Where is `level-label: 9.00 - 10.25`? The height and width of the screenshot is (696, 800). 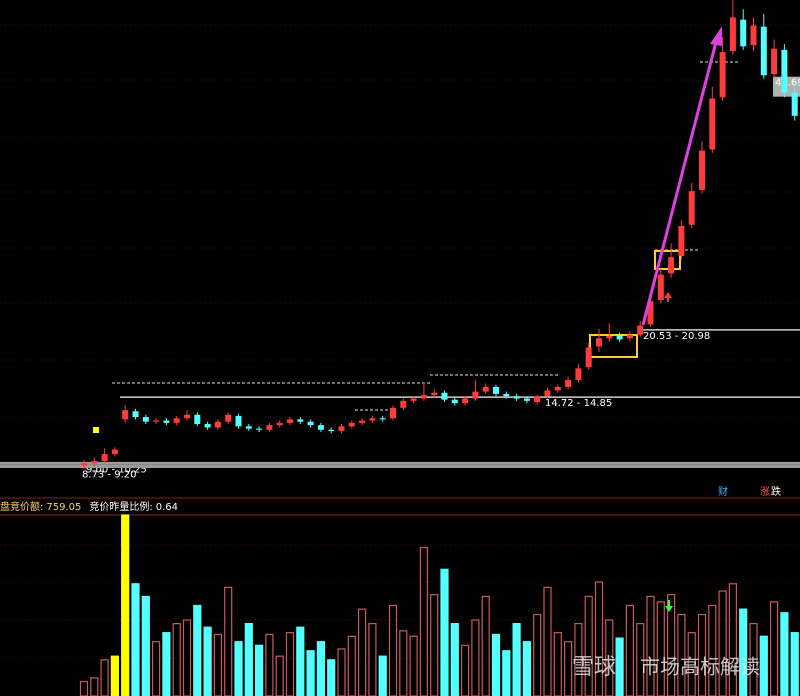 level-label: 9.00 - 10.25 is located at coordinates (116, 469).